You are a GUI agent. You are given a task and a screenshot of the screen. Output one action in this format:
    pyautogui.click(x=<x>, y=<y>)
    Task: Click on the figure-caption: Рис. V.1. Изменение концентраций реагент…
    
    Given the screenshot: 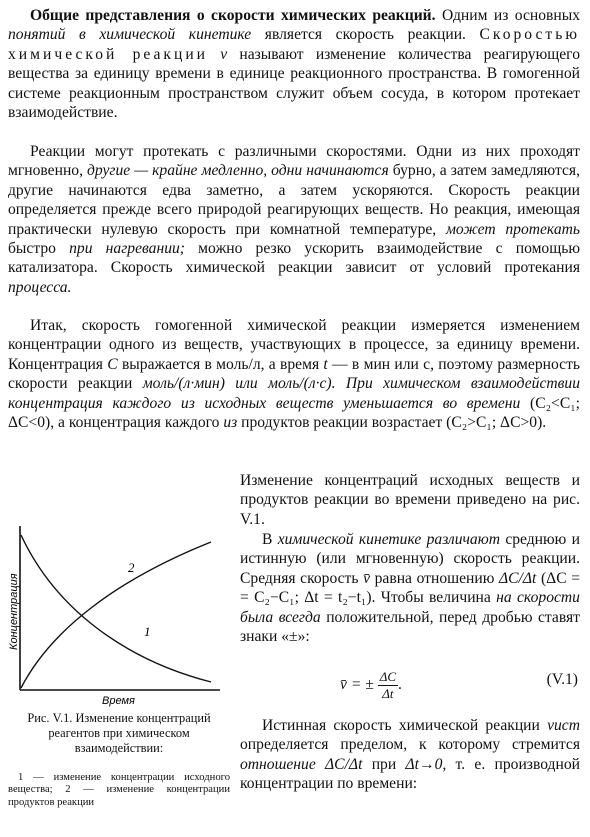 What is the action you would take?
    pyautogui.click(x=119, y=733)
    